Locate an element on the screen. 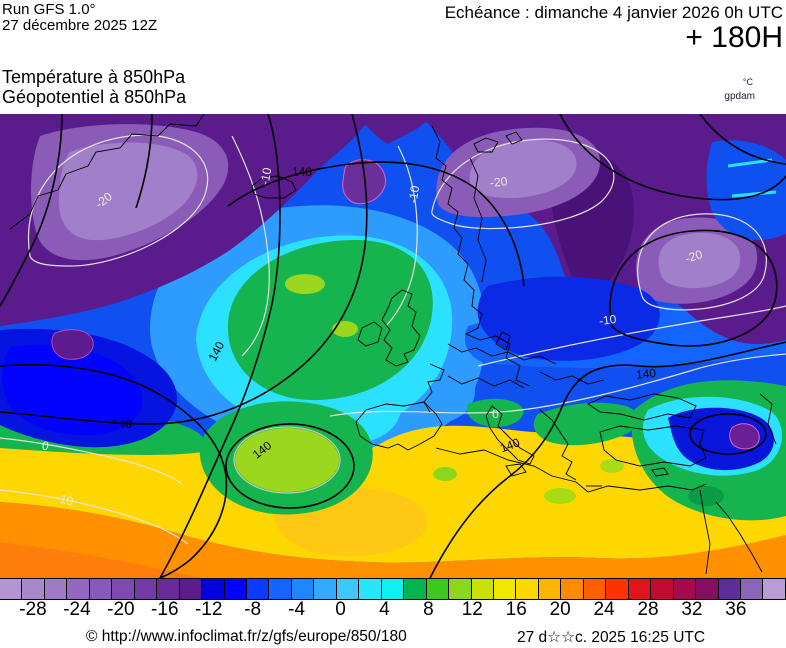 This screenshot has height=648, width=786. colorbar-tick-label: 0 is located at coordinates (340, 609).